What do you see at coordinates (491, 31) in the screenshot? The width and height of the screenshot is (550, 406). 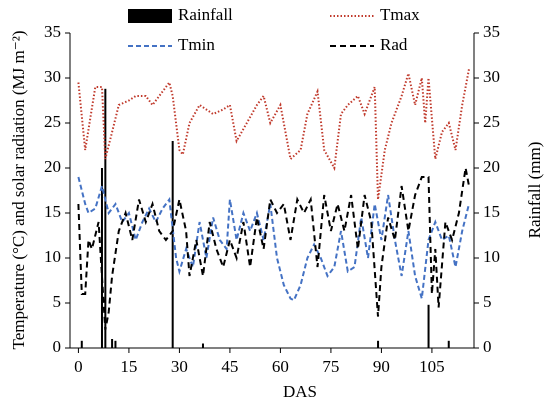 I see `y2-tick-label: 35` at bounding box center [491, 31].